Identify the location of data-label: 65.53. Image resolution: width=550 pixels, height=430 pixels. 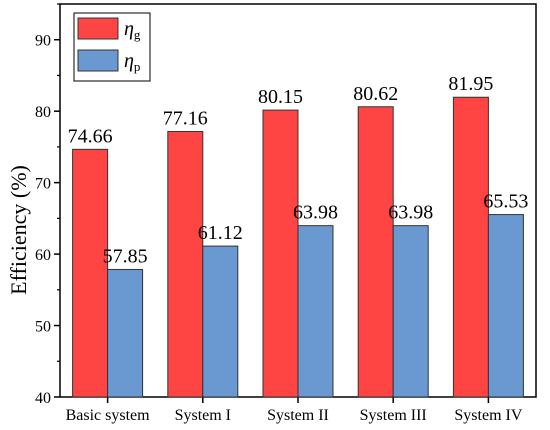
(505, 202).